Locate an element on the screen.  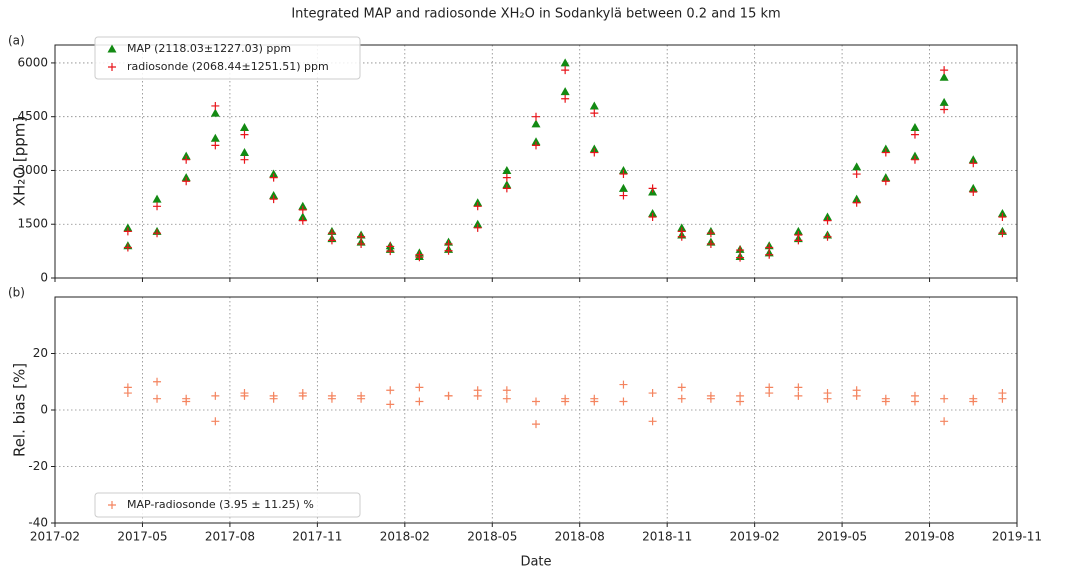
y-tick-label: 1500 is located at coordinates (32, 224).